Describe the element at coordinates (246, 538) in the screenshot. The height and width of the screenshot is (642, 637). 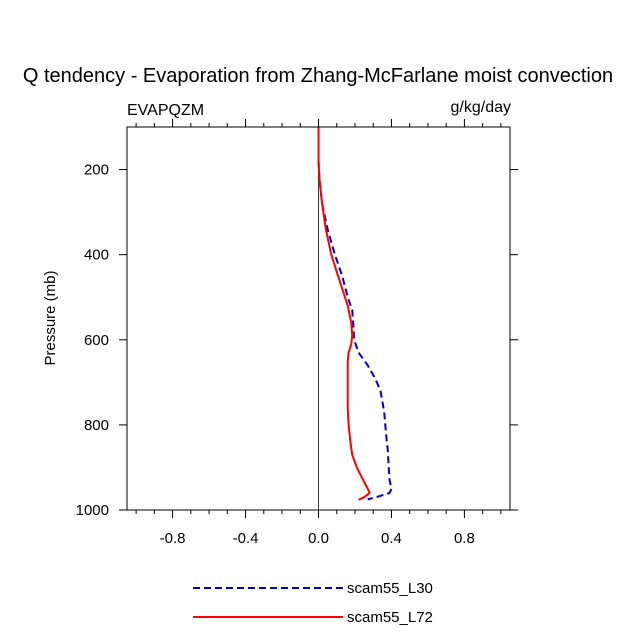
I see `x-tick-label: -0.4` at that location.